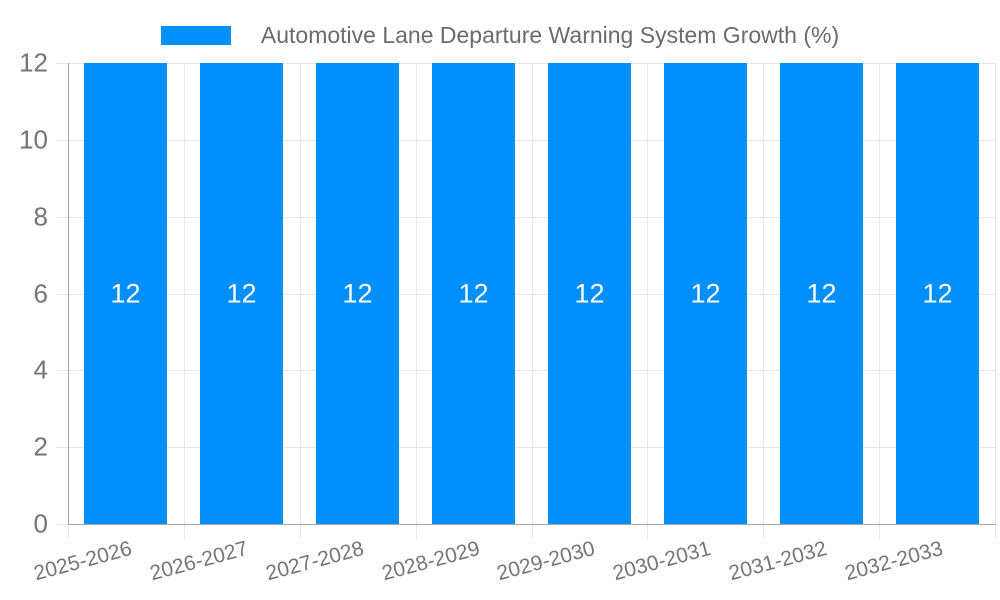 The width and height of the screenshot is (1000, 600). I want to click on x-axis-label: 2030-2031, so click(661, 561).